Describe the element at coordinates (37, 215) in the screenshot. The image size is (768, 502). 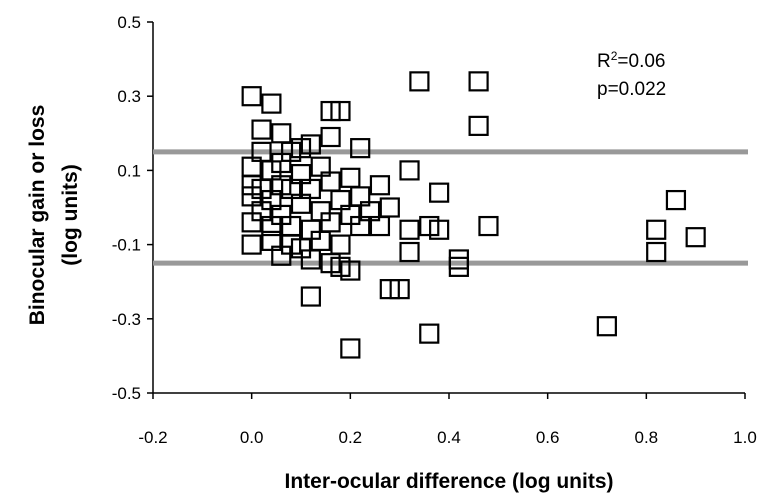
I see `y-axis-title-line-1: Binocular gain or loss` at that location.